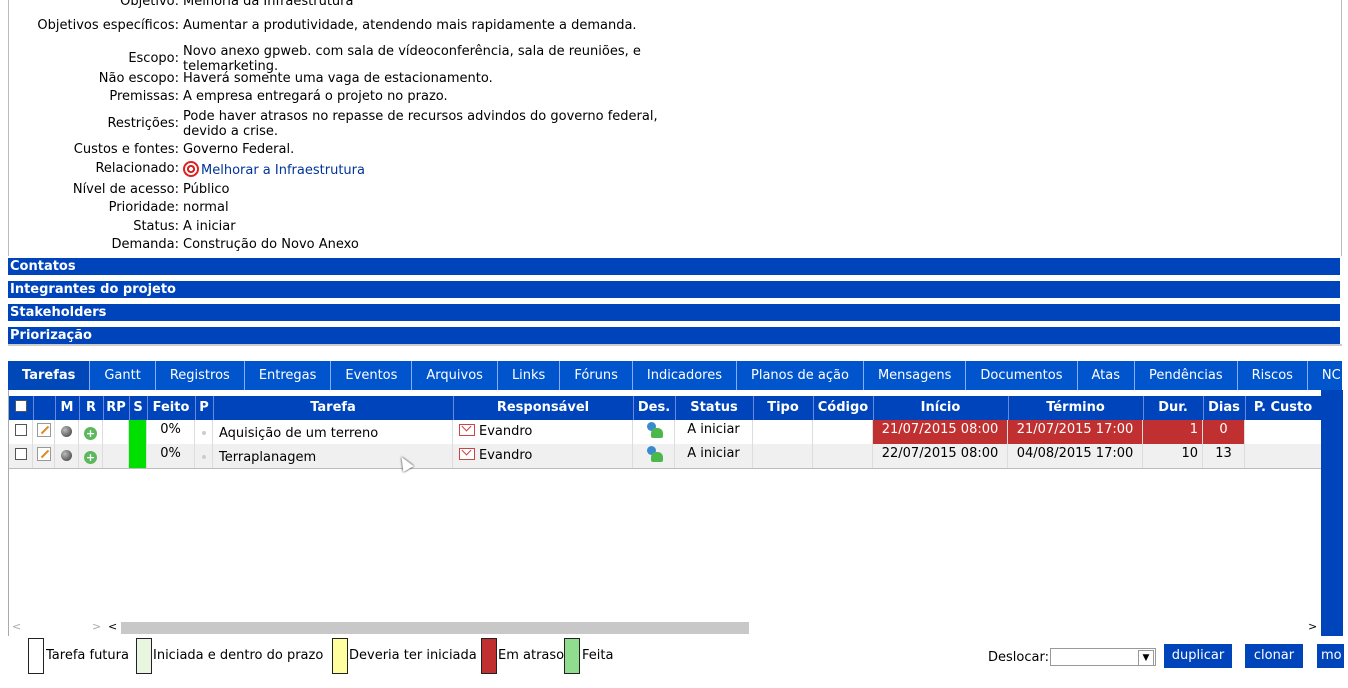 The width and height of the screenshot is (1348, 688). What do you see at coordinates (1103, 657) in the screenshot?
I see `deslocar-select: ▼` at bounding box center [1103, 657].